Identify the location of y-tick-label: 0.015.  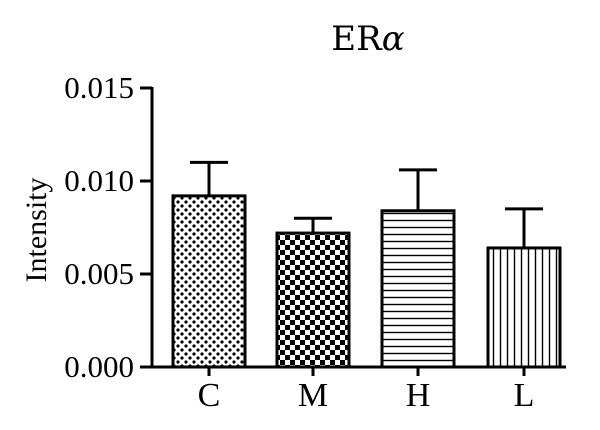
(99, 87).